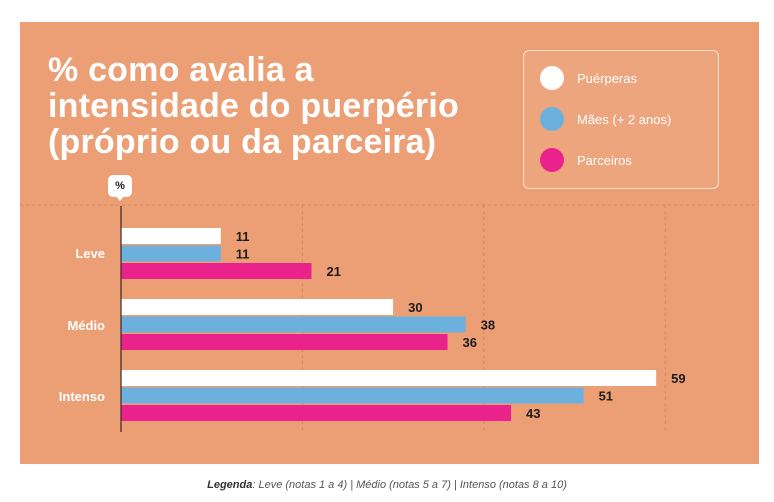  Describe the element at coordinates (243, 254) in the screenshot. I see `value-label-leve-series-2: 11` at that location.